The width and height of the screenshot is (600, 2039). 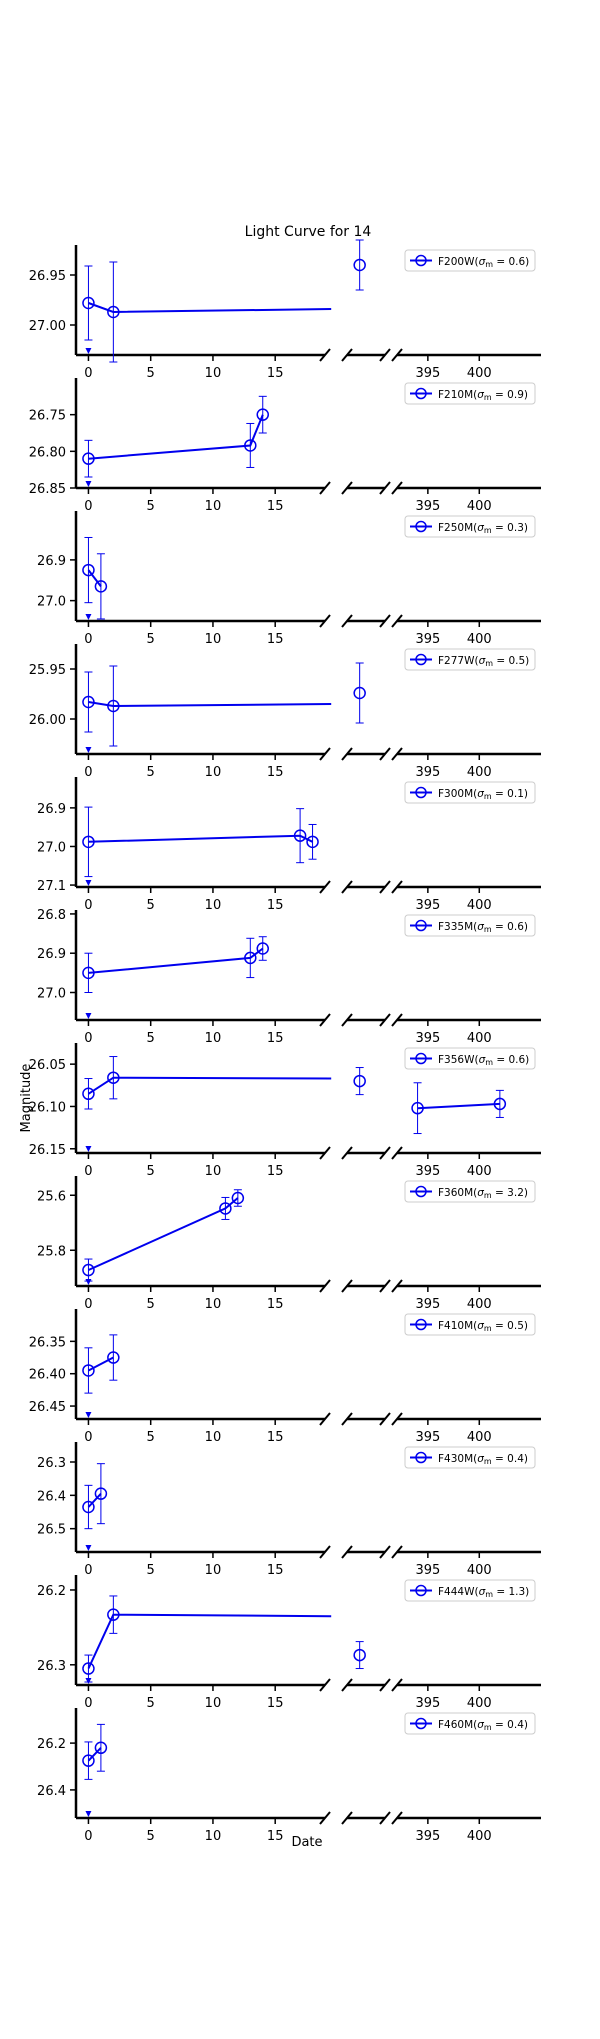 What do you see at coordinates (51, 809) in the screenshot?
I see `y-tick-label: 26.9` at bounding box center [51, 809].